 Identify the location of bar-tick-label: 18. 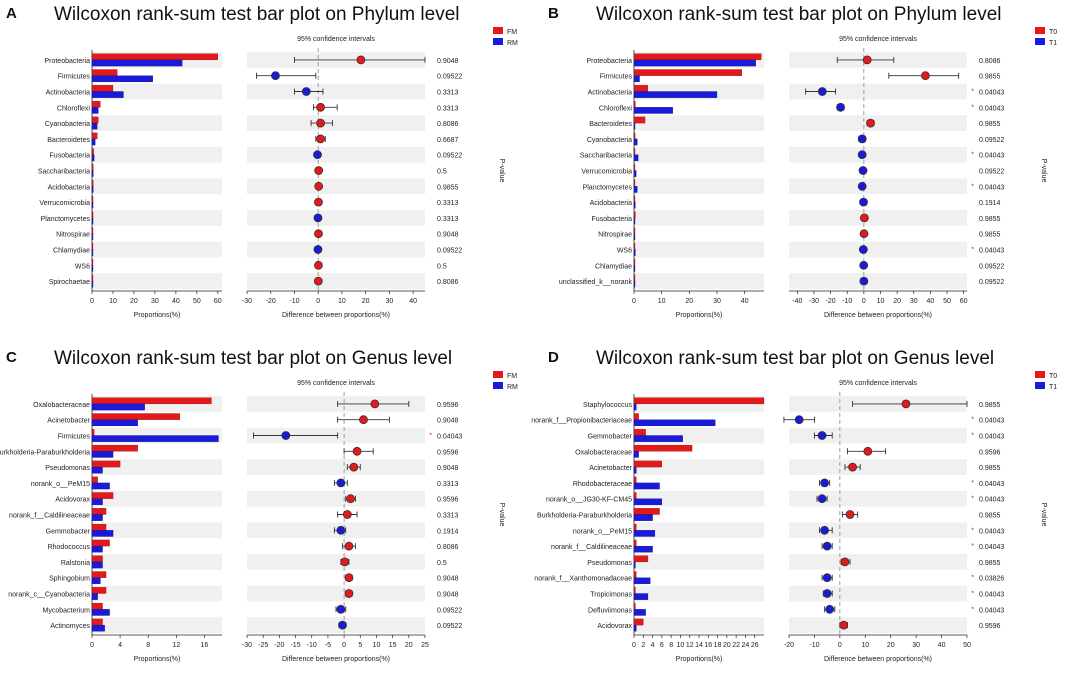
(718, 645).